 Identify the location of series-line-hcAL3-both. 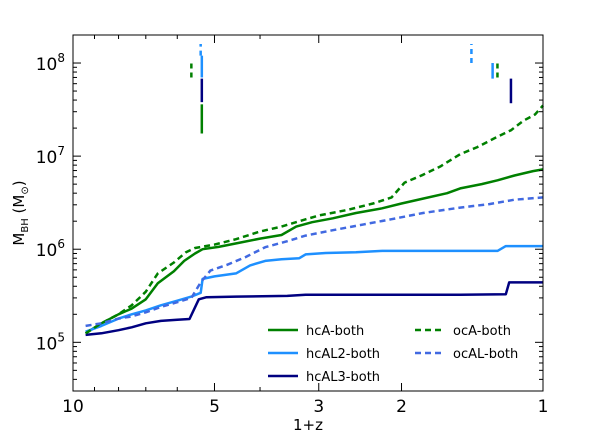
(314, 309).